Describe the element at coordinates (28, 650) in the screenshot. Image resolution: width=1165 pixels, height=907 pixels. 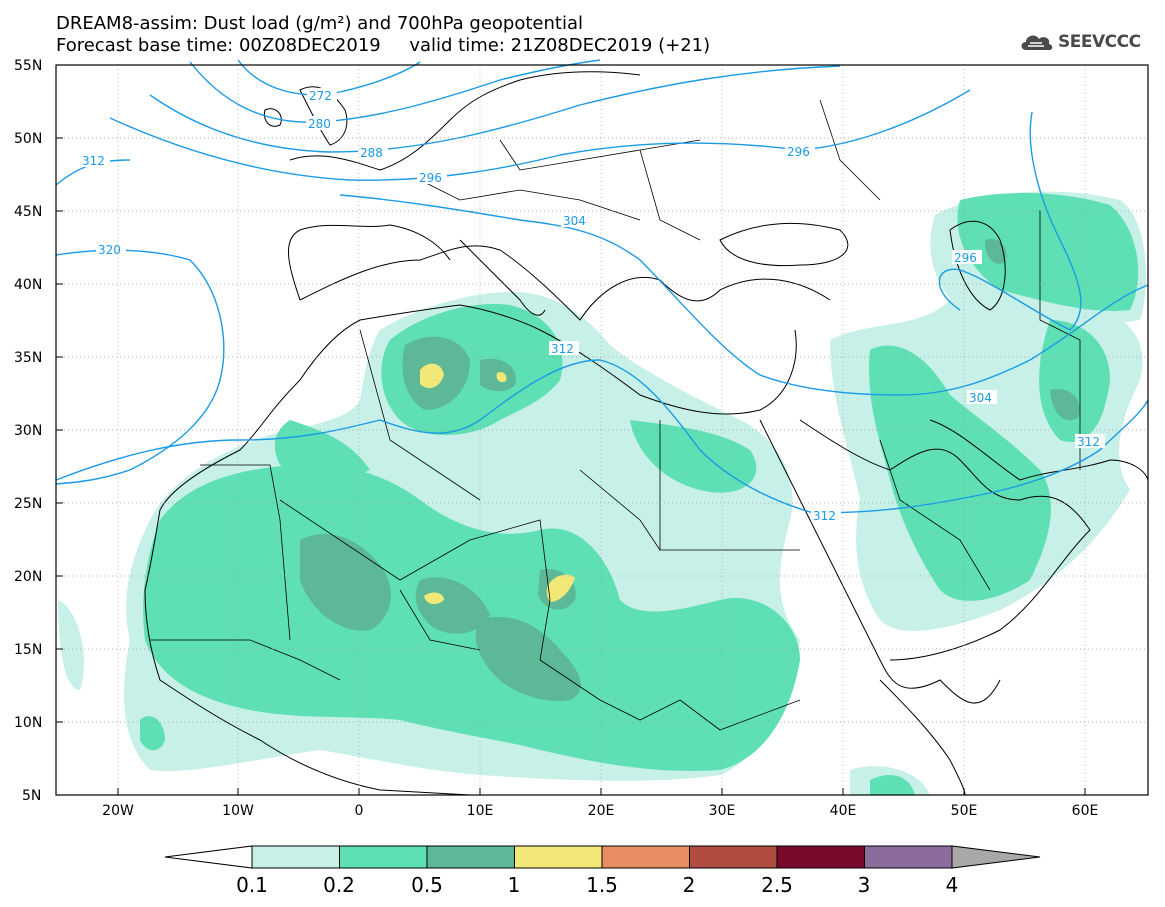
I see `lat-label: 15N` at that location.